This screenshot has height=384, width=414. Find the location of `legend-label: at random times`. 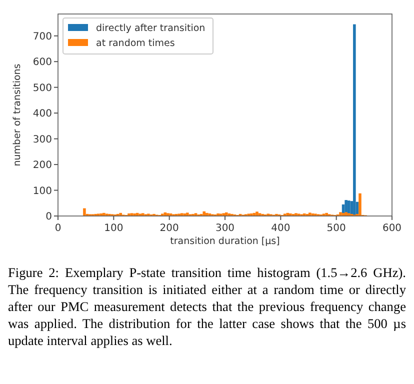

legend-label: at random times is located at coordinates (135, 43).